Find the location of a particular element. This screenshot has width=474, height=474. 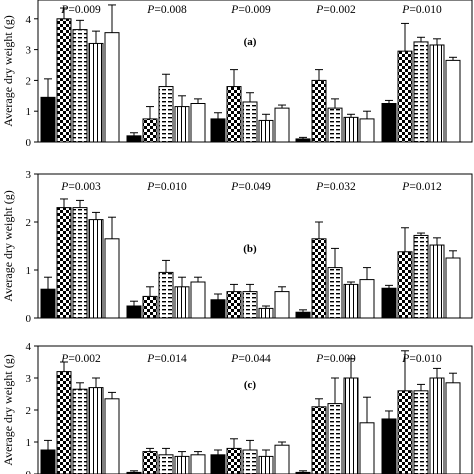

panel-label: (c) is located at coordinates (250, 385).